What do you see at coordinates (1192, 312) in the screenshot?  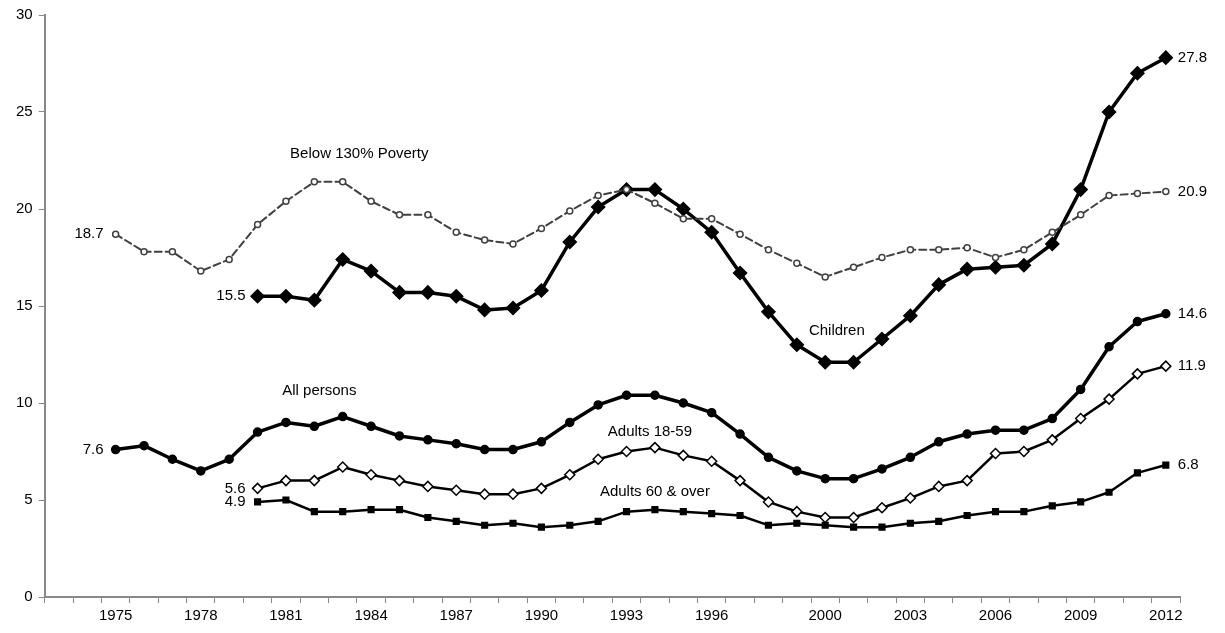 I see `data-label: 14.6` at bounding box center [1192, 312].